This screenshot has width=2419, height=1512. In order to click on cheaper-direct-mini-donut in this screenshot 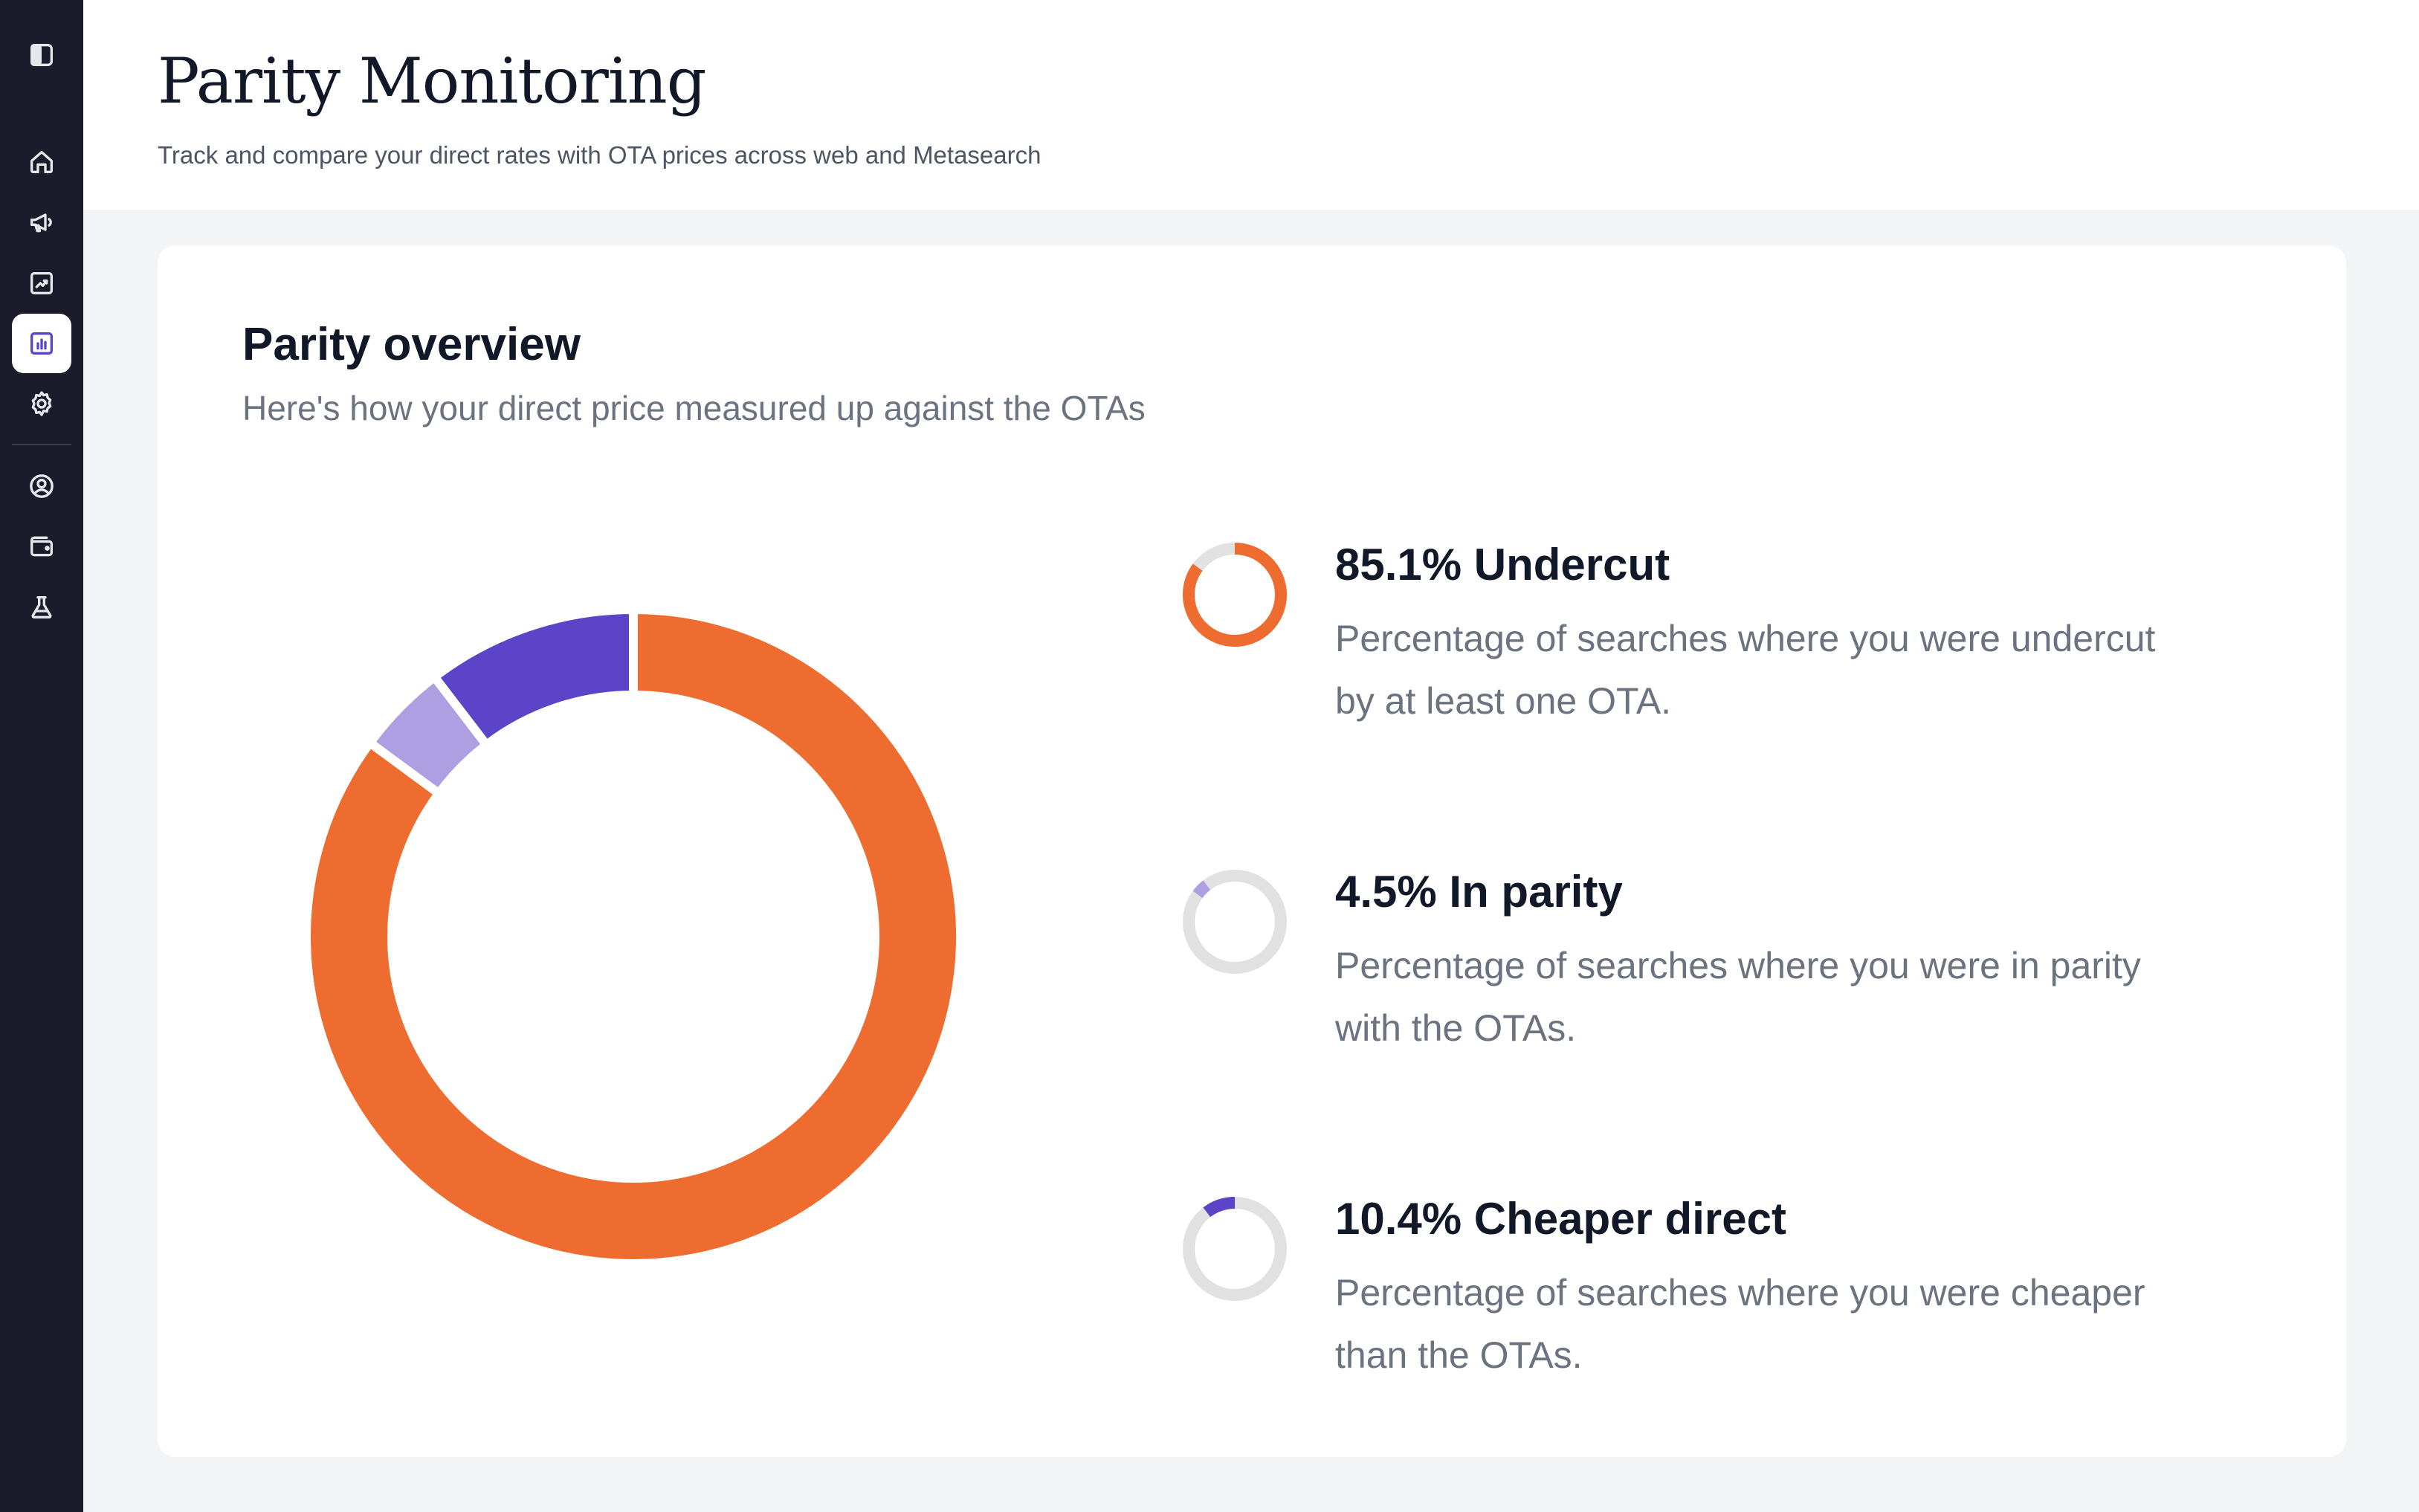, I will do `click(1235, 1249)`.